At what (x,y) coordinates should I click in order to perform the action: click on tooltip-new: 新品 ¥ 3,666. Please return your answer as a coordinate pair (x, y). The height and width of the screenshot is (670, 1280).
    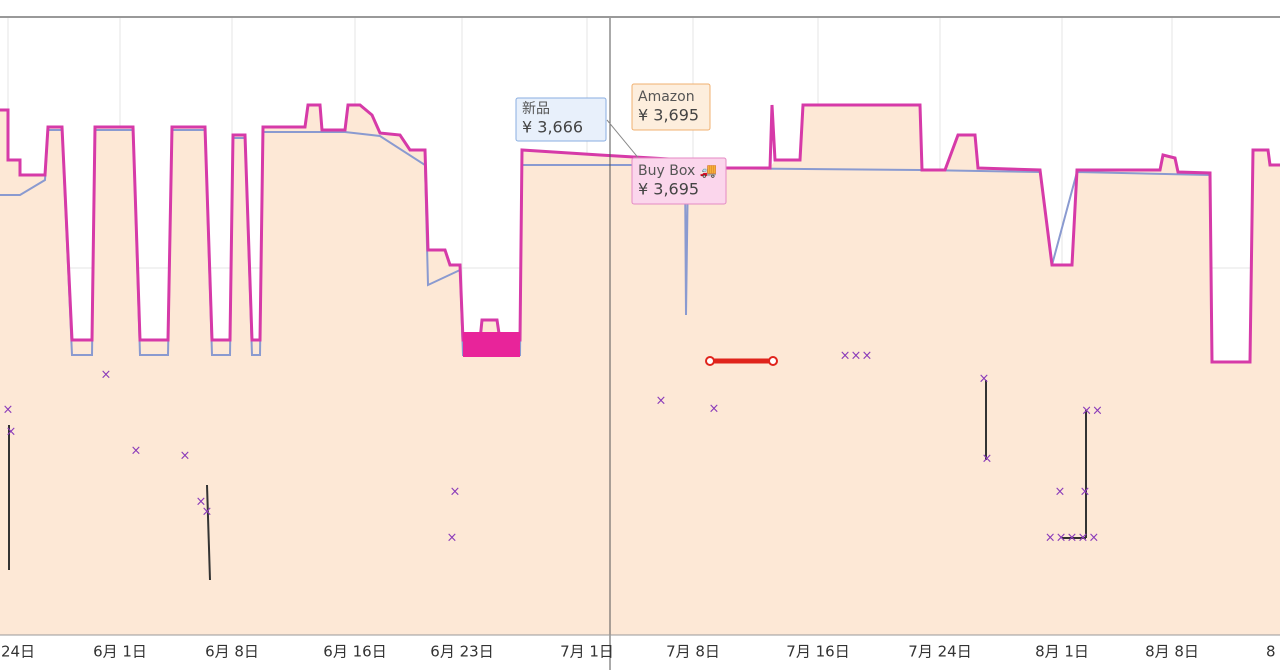
    Looking at the image, I should click on (578, 129).